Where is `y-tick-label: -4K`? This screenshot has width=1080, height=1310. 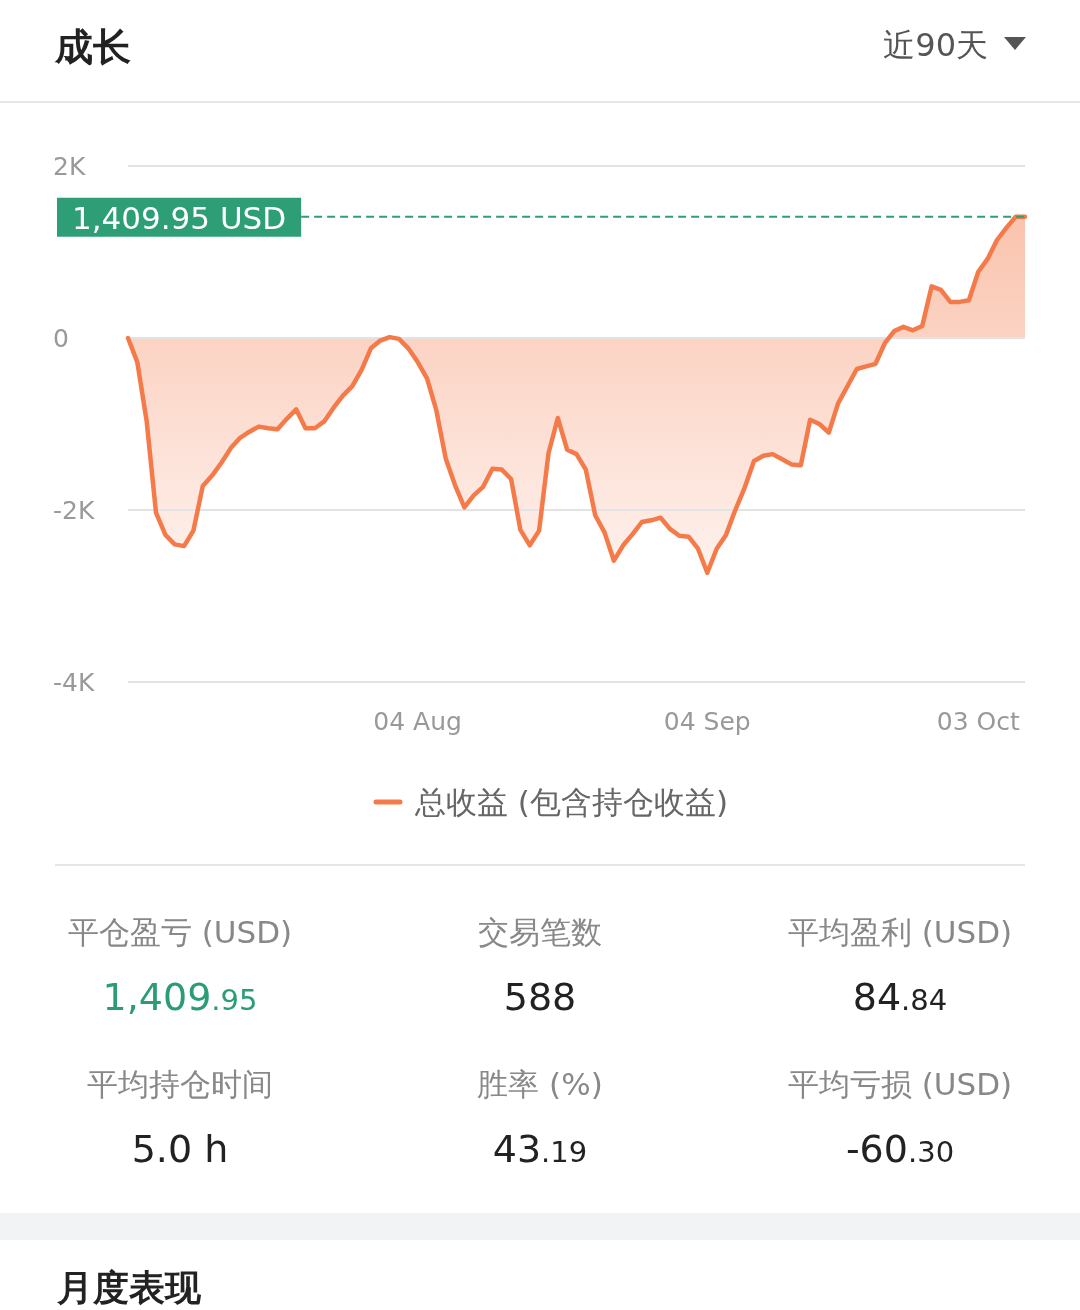
y-tick-label: -4K is located at coordinates (74, 682).